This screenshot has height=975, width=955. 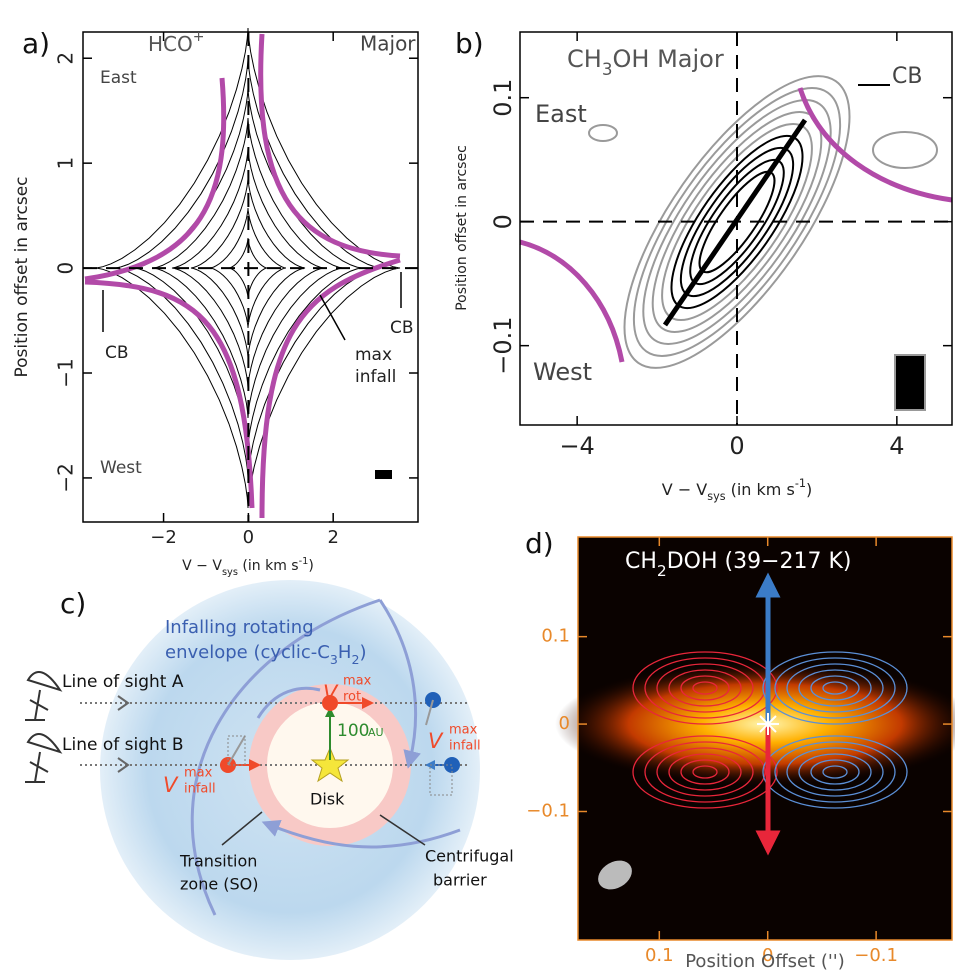 I want to click on x-axis-label-part: sys, so click(x=230, y=572).